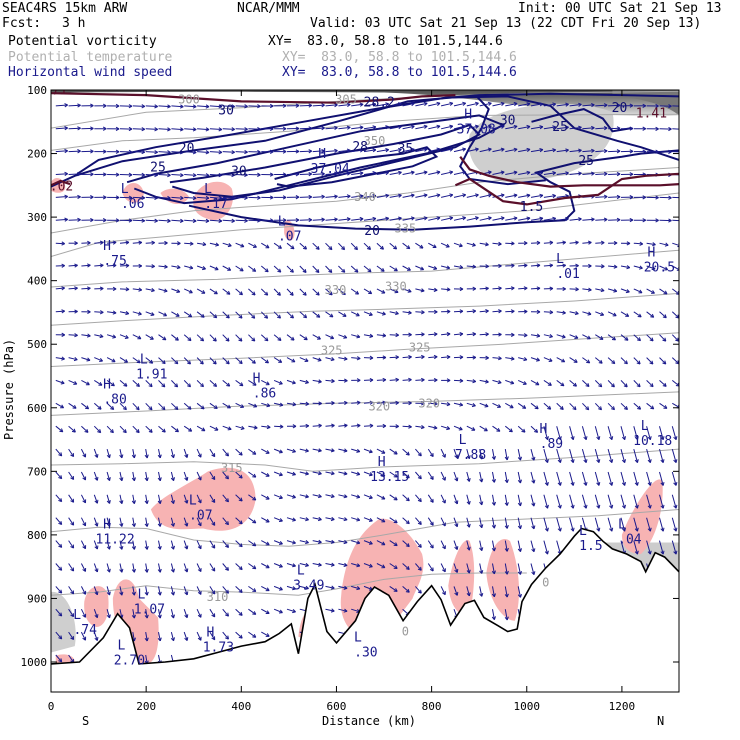 The height and width of the screenshot is (740, 740). I want to click on wind-speed-contour, so click(377, 135).